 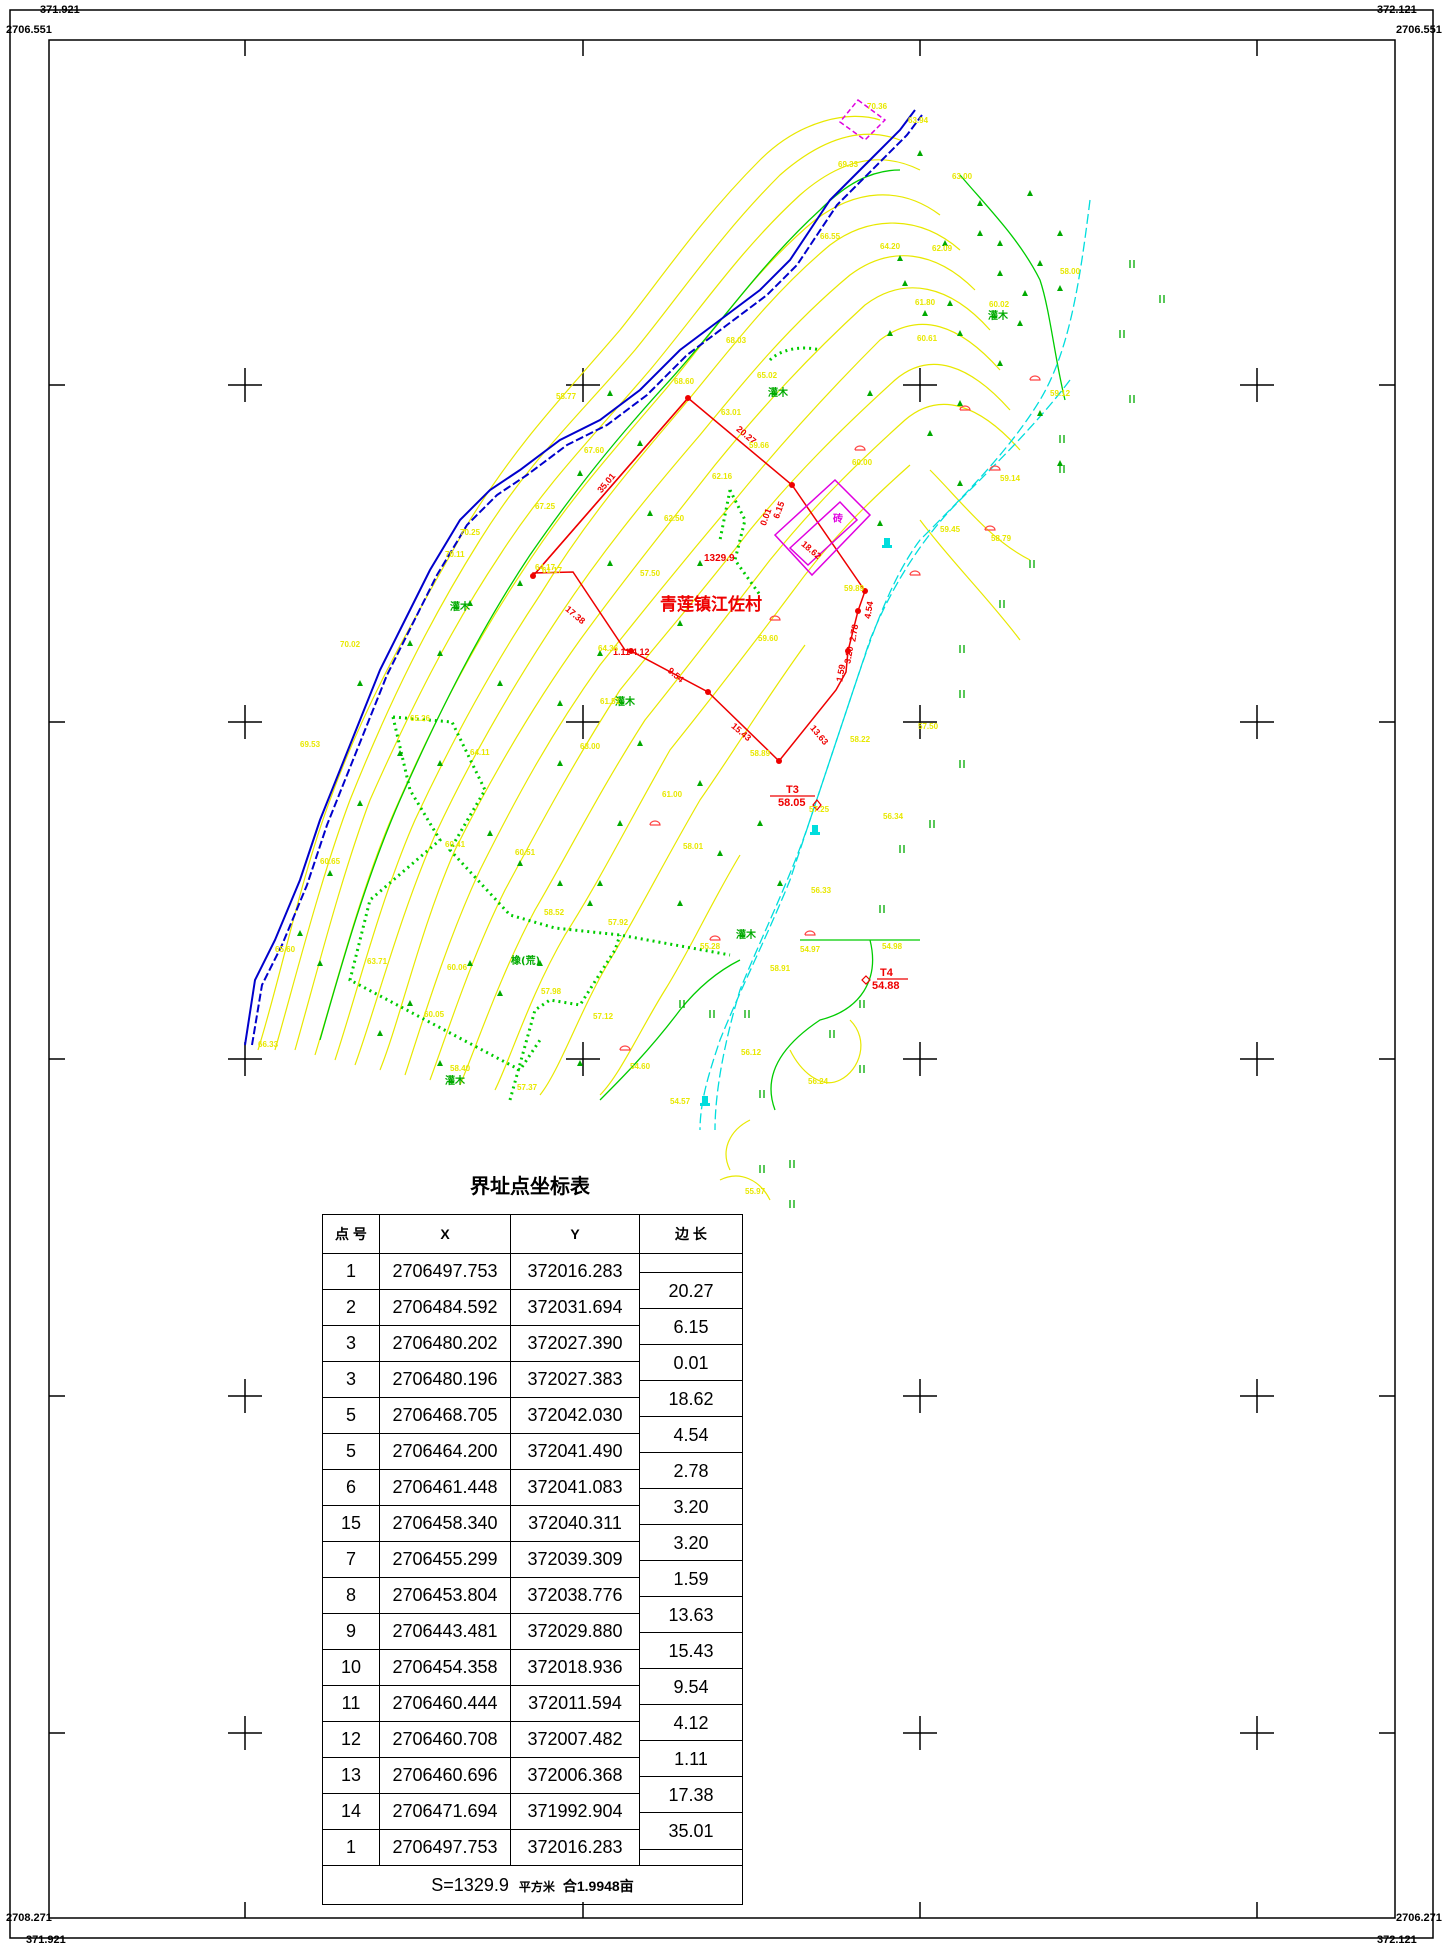 I want to click on elevation-label: 61.80, so click(x=925, y=302).